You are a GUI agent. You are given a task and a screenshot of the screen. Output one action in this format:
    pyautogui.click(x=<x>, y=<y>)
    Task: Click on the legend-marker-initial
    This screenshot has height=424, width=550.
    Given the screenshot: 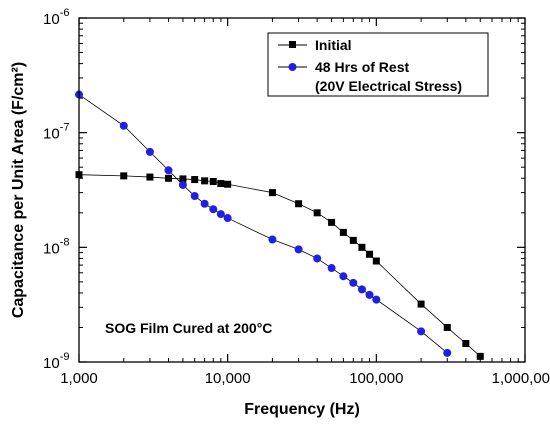 What is the action you would take?
    pyautogui.click(x=292, y=44)
    